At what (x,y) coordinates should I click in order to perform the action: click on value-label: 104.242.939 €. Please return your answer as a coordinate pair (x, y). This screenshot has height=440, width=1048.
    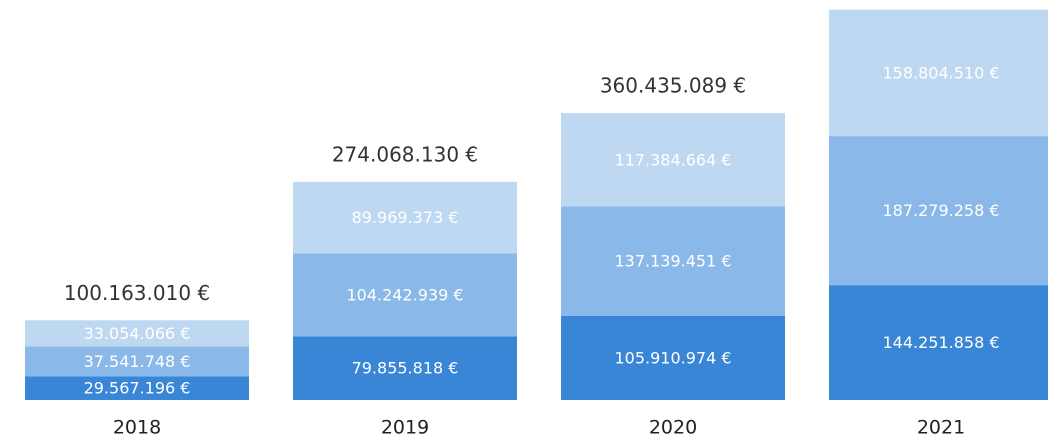
    Looking at the image, I should click on (404, 294).